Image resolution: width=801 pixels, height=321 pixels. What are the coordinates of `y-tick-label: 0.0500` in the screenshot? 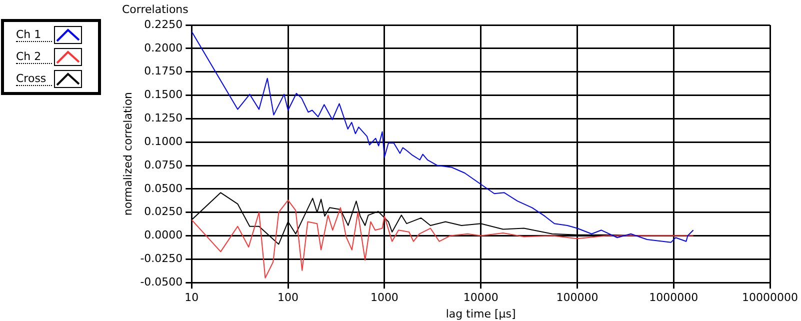 It's located at (163, 188).